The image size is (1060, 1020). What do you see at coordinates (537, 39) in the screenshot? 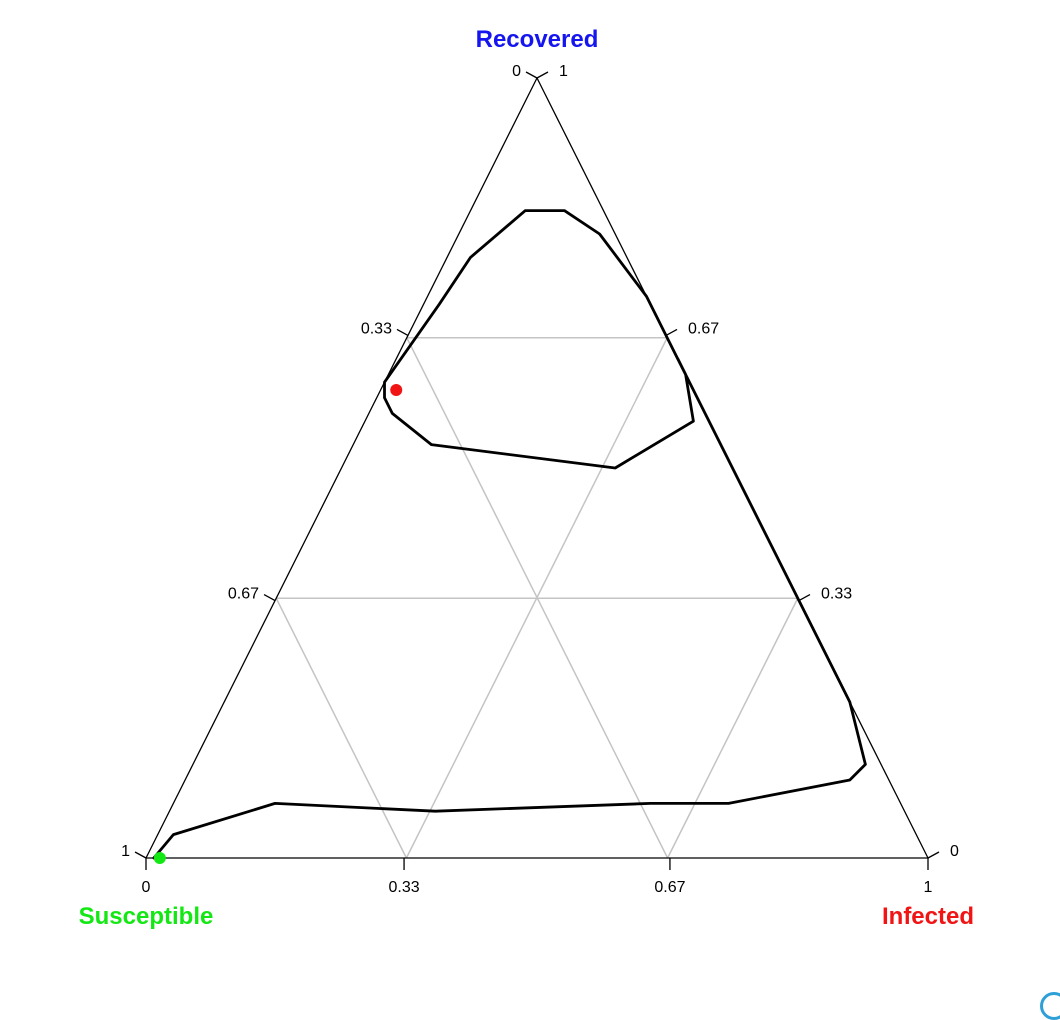
I see `vertex-label-recovered: Recovered` at bounding box center [537, 39].